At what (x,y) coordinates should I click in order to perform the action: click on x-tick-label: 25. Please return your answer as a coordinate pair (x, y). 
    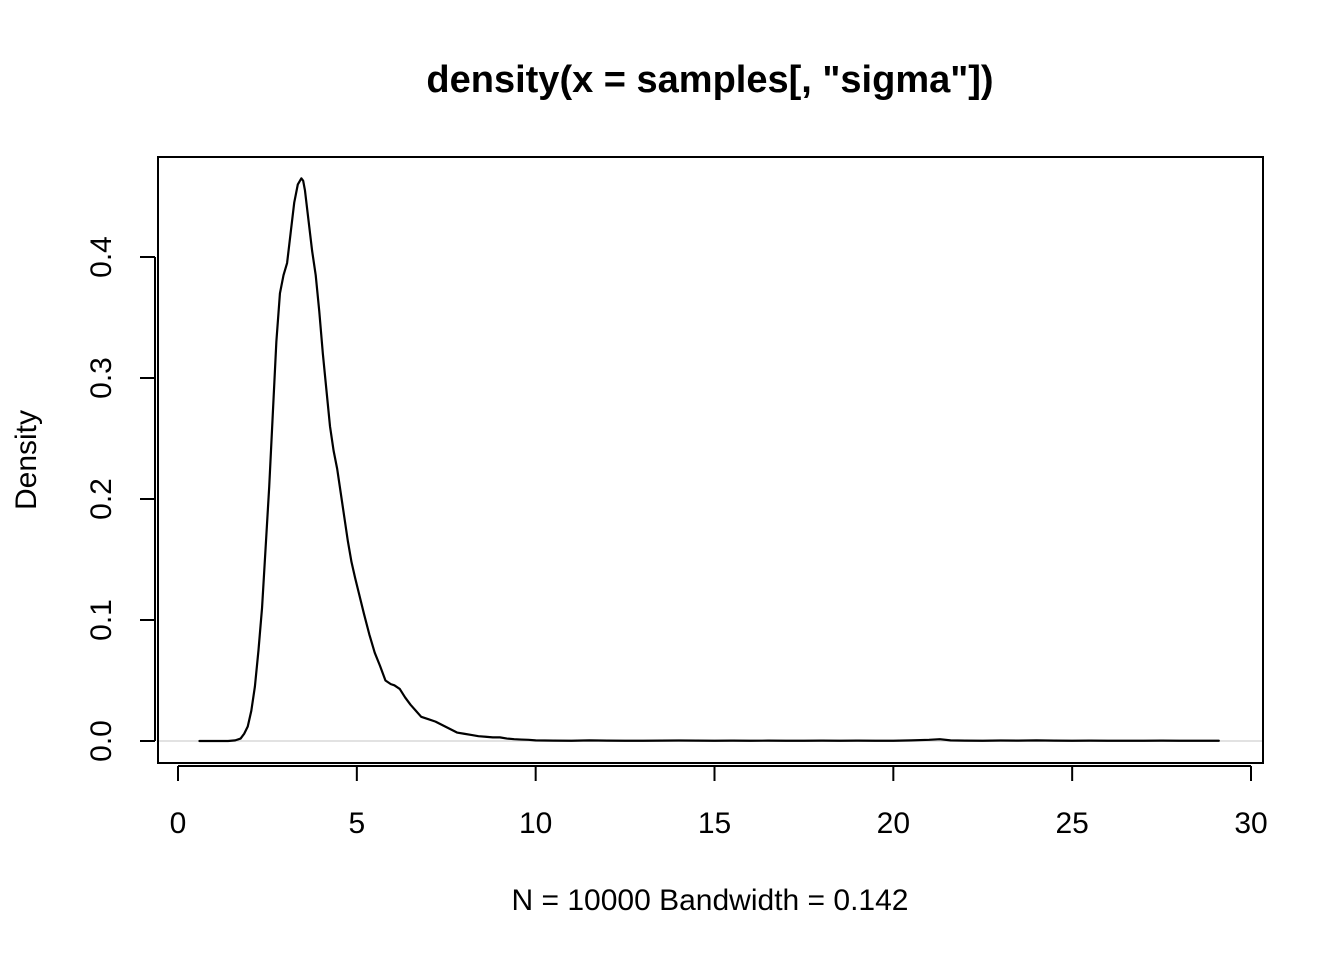
    Looking at the image, I should click on (1071, 823).